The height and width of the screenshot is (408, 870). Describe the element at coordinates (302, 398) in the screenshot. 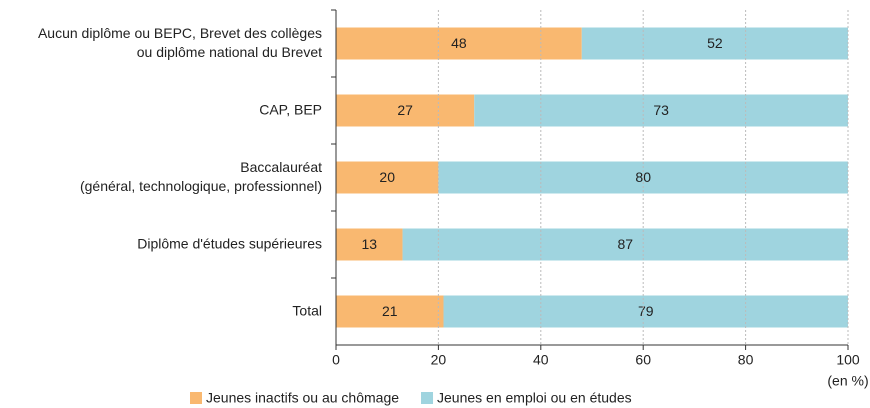

I see `legend-label: Jeunes inactifs ou au chômage` at that location.